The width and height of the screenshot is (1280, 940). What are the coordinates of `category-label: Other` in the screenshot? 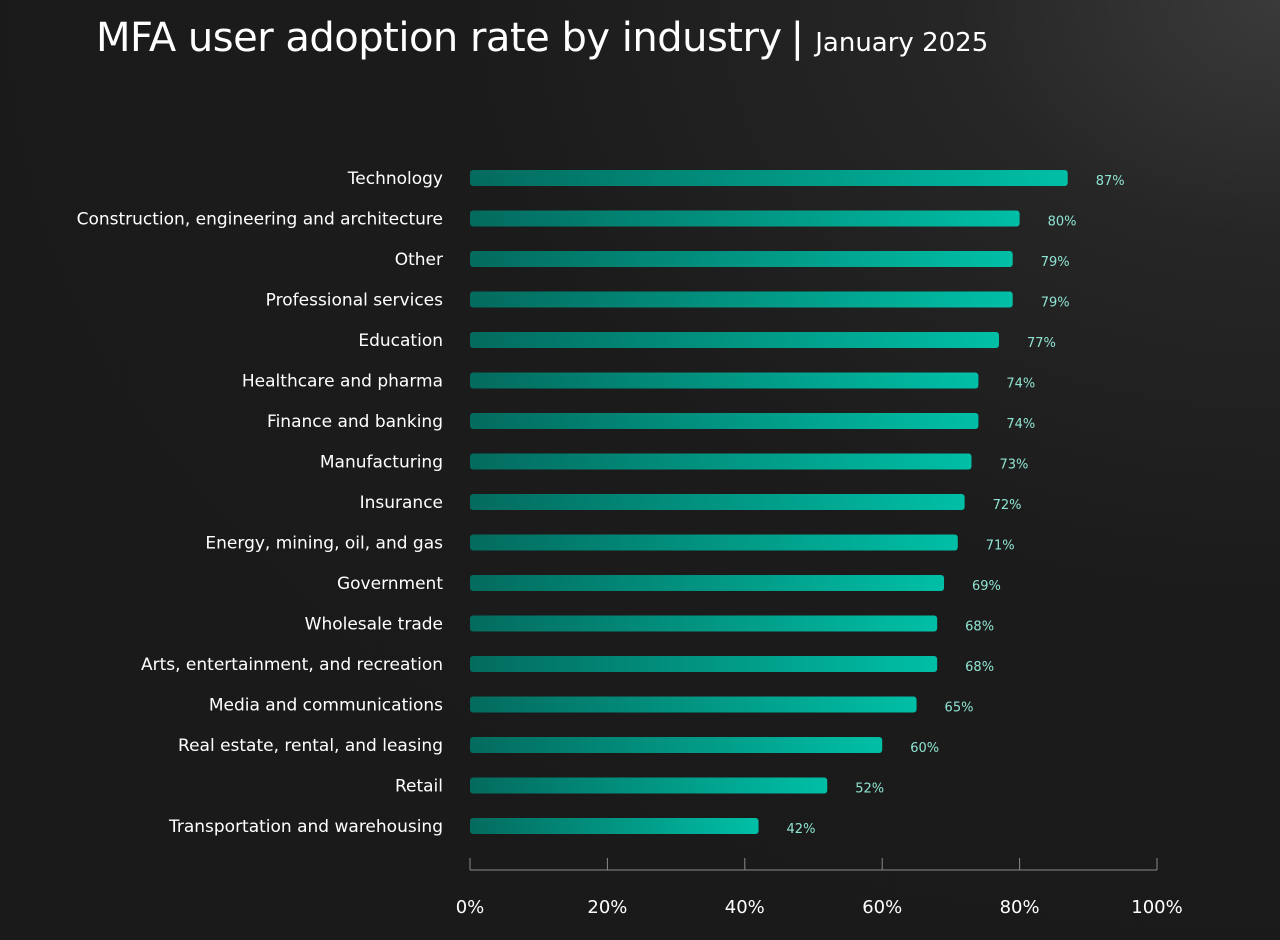 It's located at (419, 260).